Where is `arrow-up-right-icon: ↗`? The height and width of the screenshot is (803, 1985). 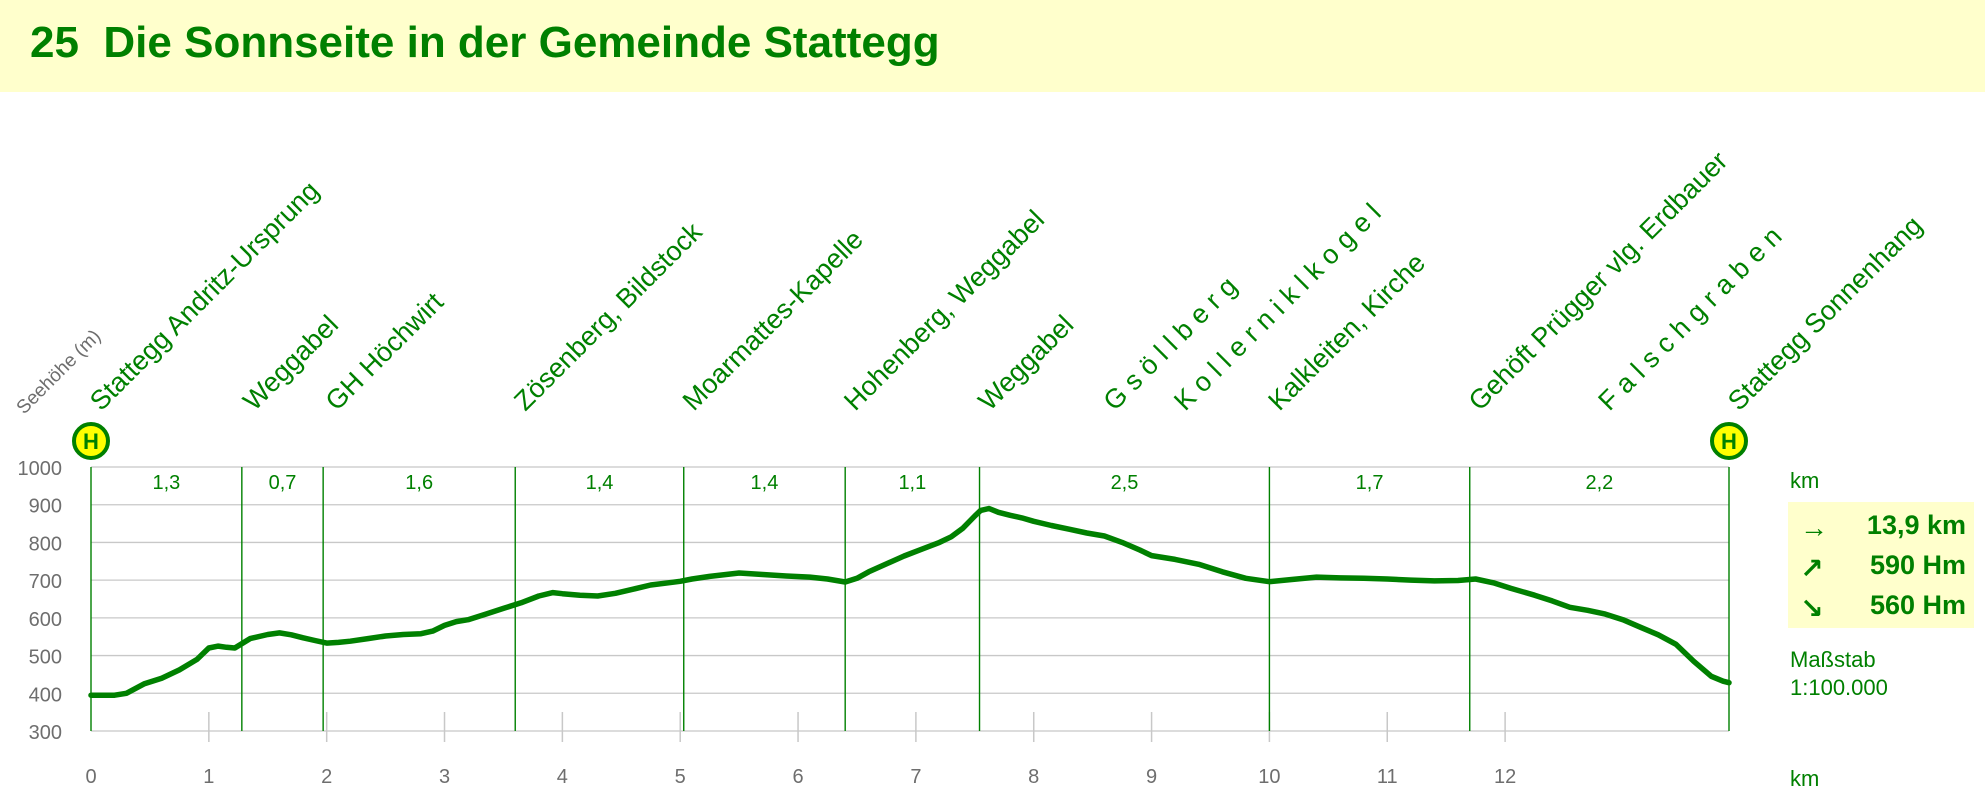
arrow-up-right-icon: ↗ is located at coordinates (1812, 568).